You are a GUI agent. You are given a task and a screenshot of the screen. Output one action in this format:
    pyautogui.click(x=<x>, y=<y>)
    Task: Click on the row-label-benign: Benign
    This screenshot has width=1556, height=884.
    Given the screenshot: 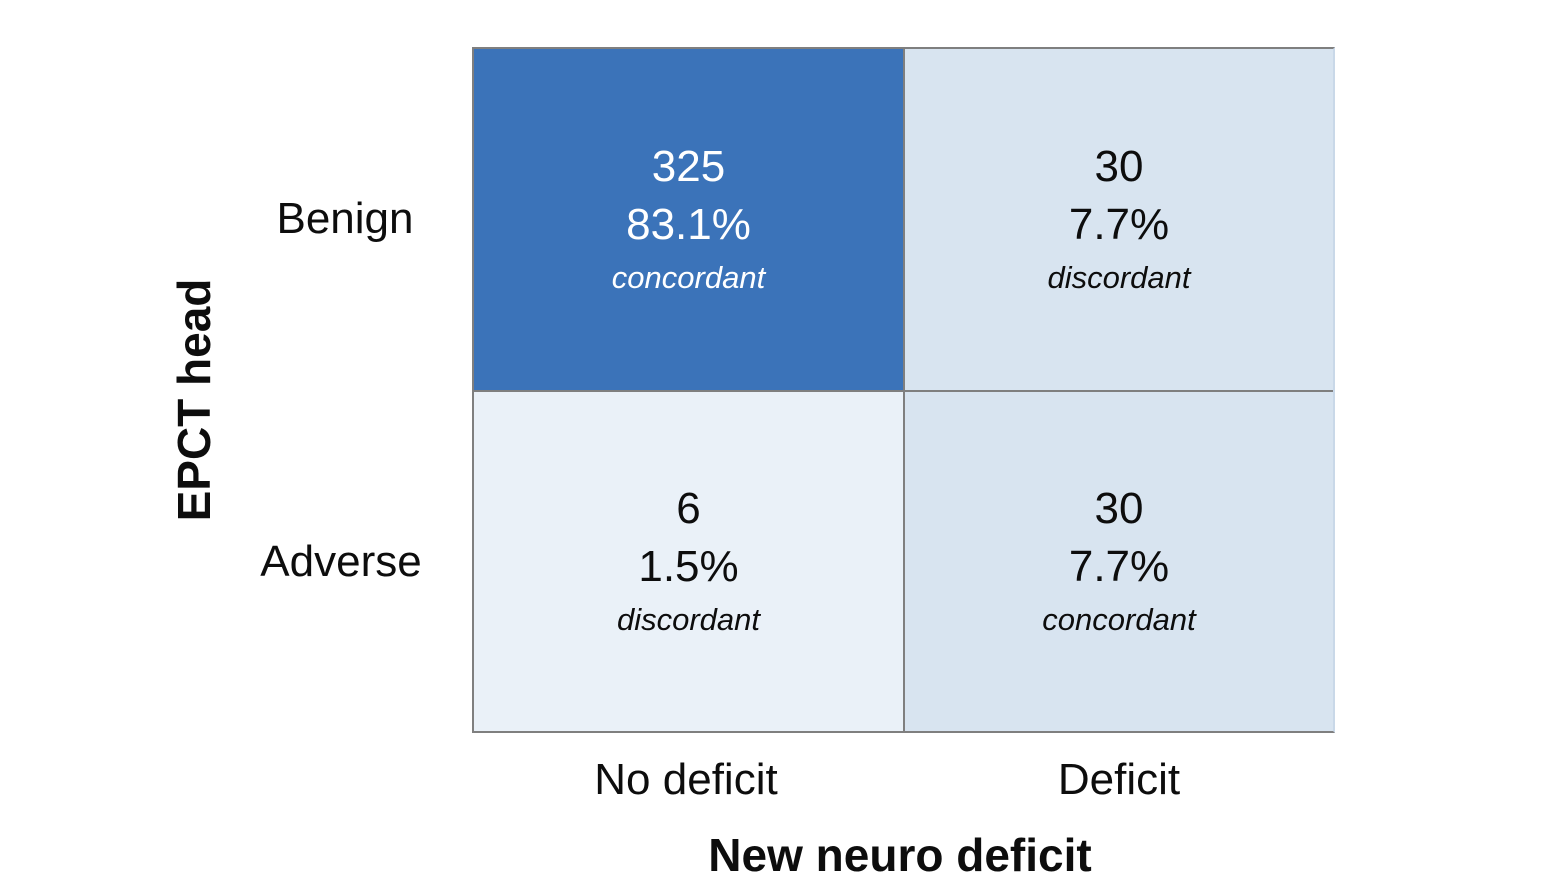 What is the action you would take?
    pyautogui.click(x=345, y=218)
    